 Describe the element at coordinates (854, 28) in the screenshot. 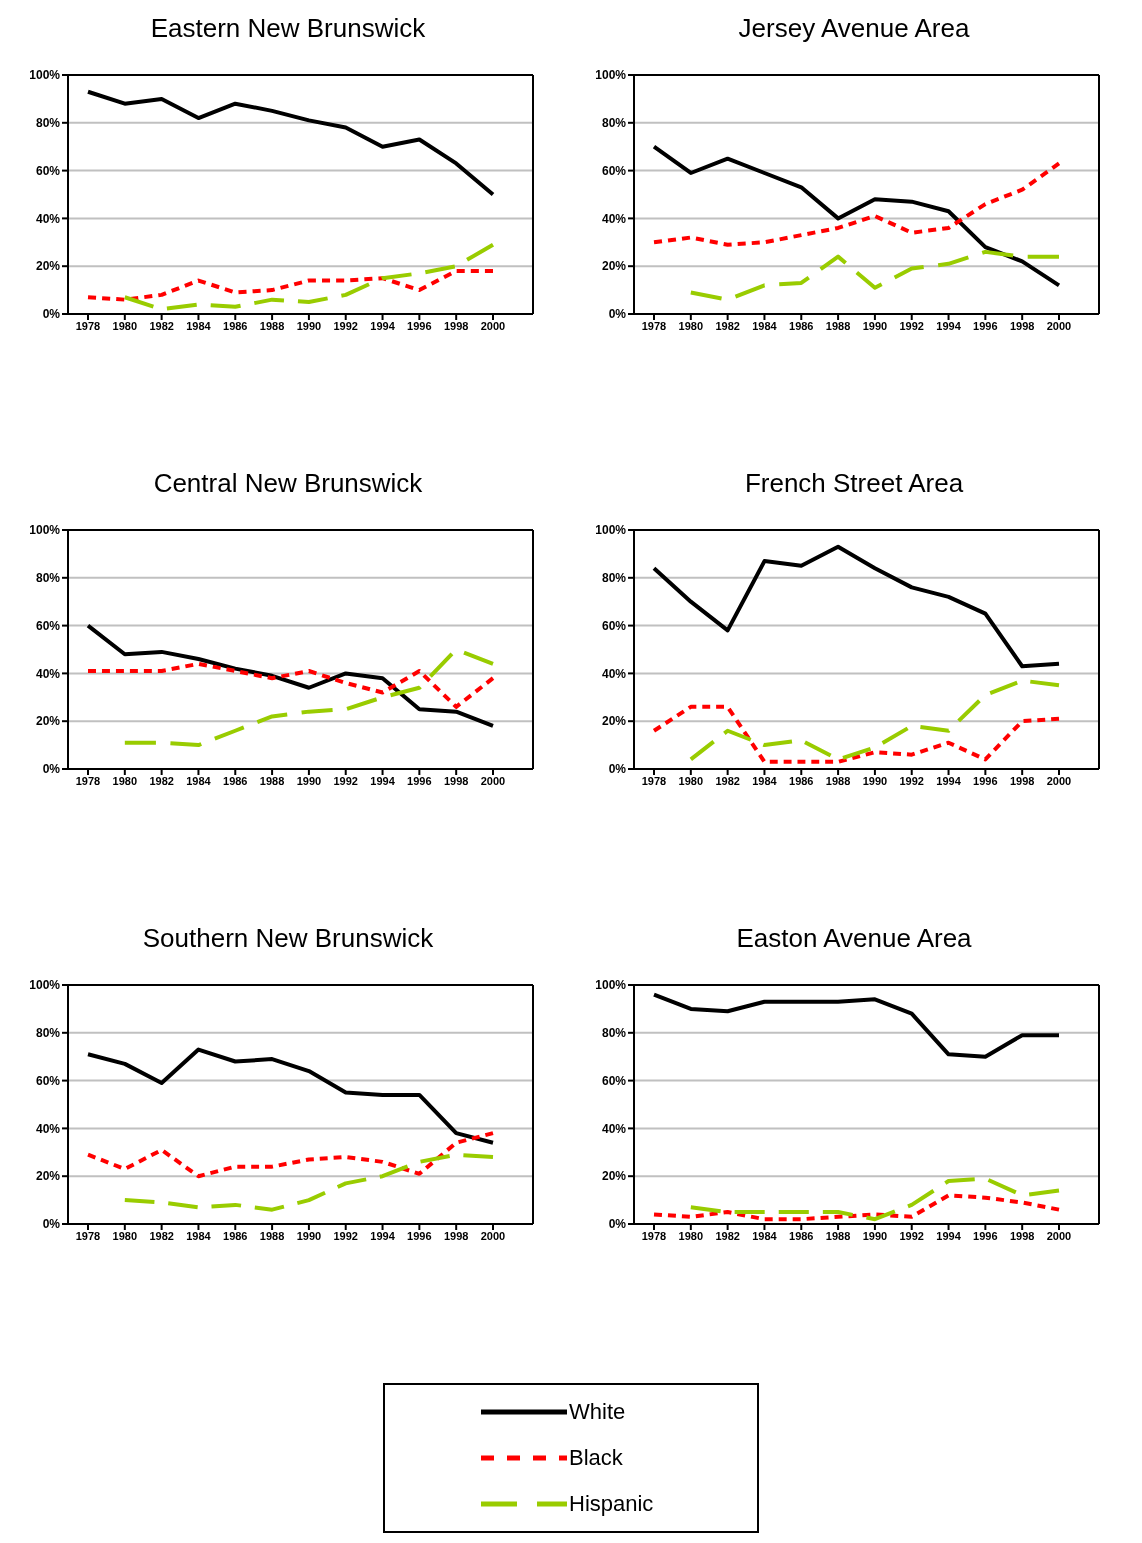

I see `chart-title: Jersey Avenue Area` at that location.